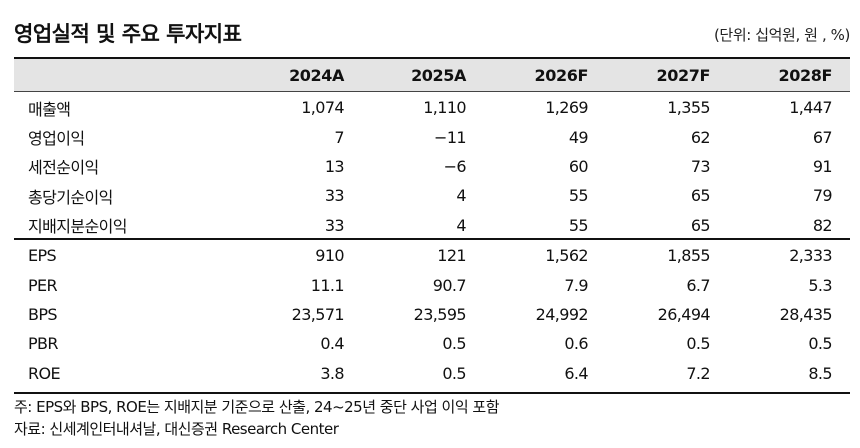 Image resolution: width=860 pixels, height=448 pixels. I want to click on table-row: BPS 23,571 23,595 24,992 26,494 28,435, so click(432, 314).